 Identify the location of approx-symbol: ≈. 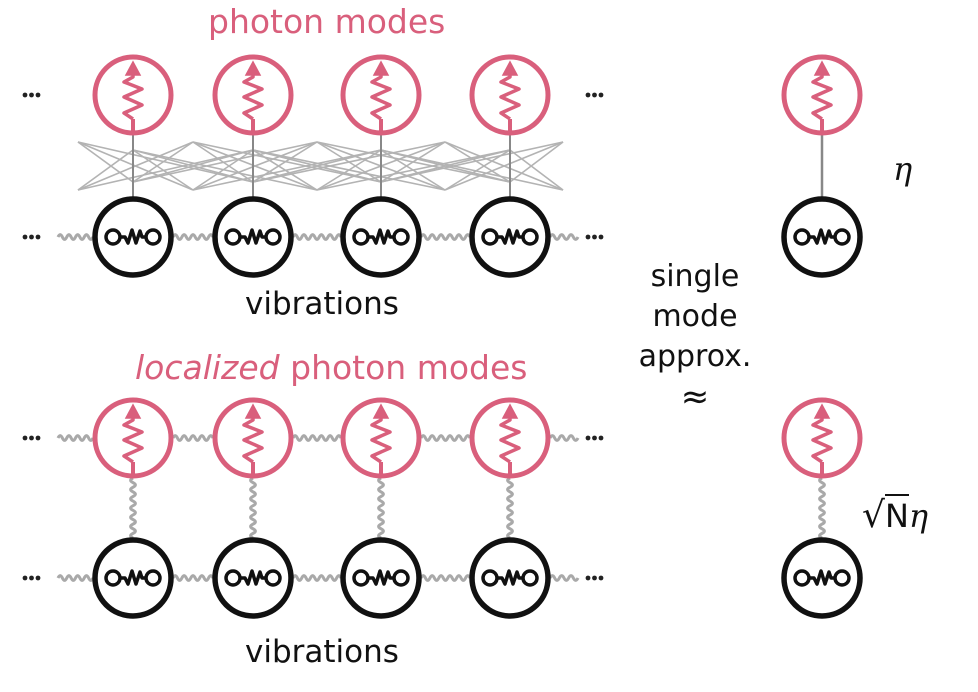
(695, 397).